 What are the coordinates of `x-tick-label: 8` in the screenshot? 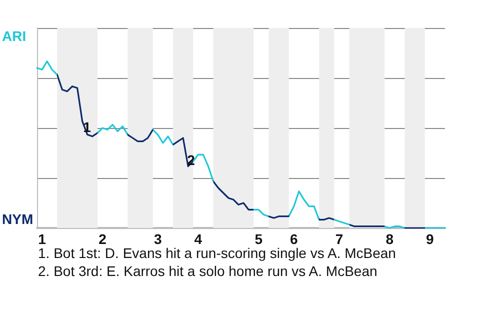 It's located at (390, 239).